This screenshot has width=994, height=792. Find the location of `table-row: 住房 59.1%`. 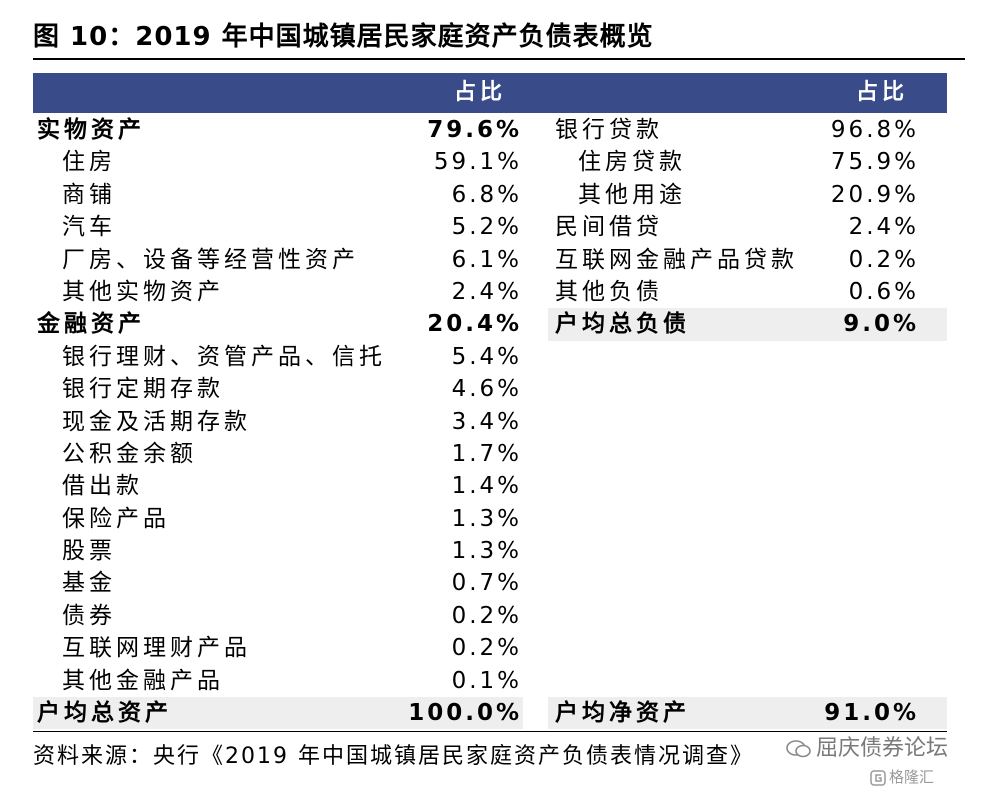

table-row: 住房 59.1% is located at coordinates (497, 162).